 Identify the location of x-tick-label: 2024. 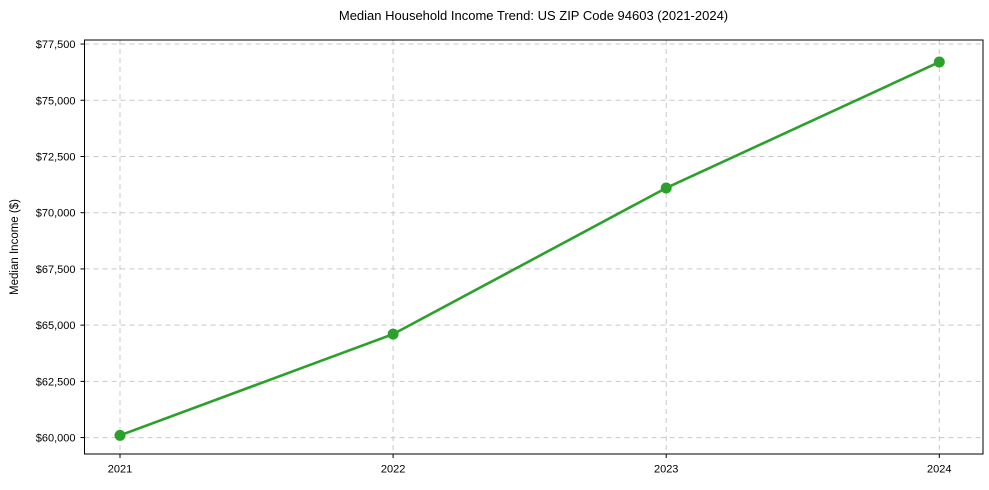
(939, 470).